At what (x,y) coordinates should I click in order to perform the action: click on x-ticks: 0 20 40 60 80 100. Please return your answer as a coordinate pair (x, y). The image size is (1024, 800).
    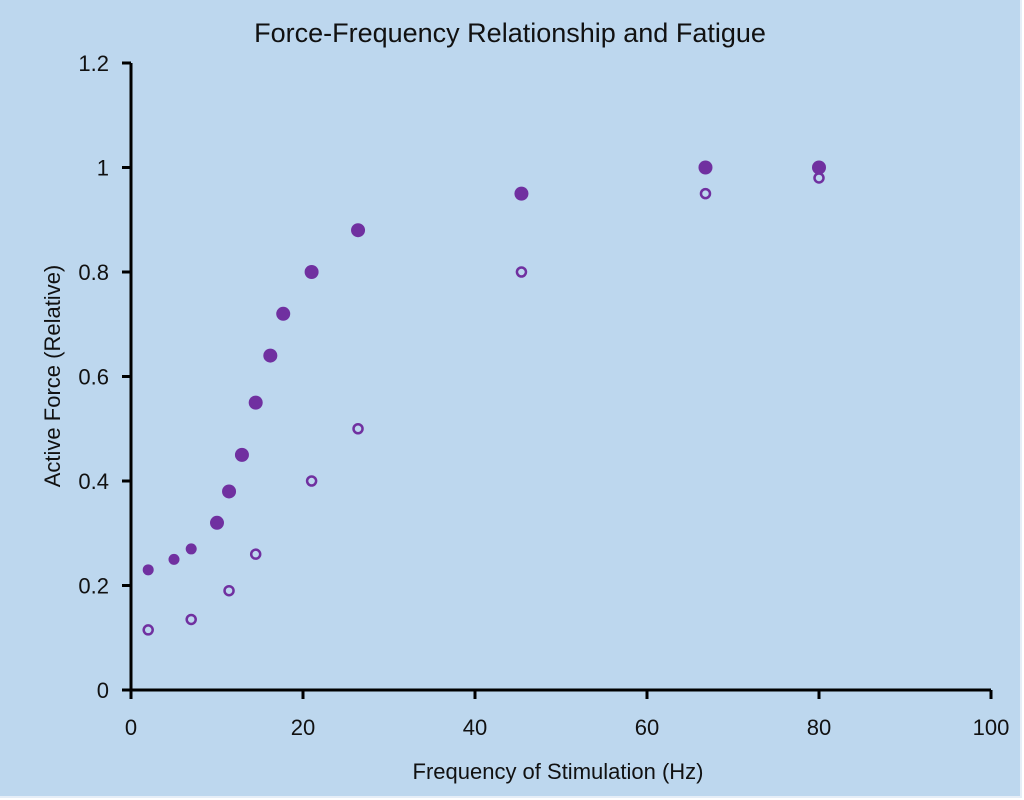
    Looking at the image, I should click on (567, 715).